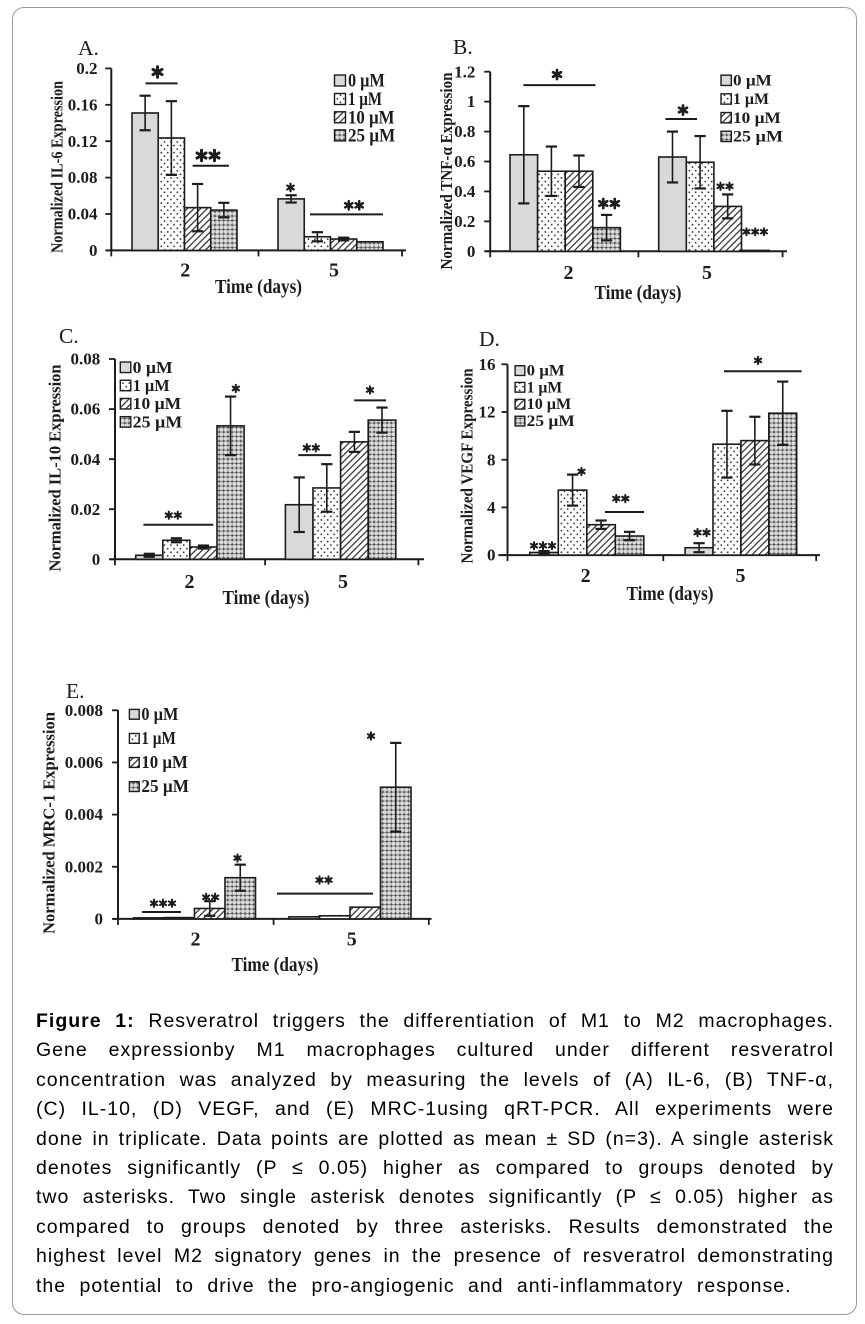 The width and height of the screenshot is (865, 1324). I want to click on svg-text: 8, so click(491, 459).